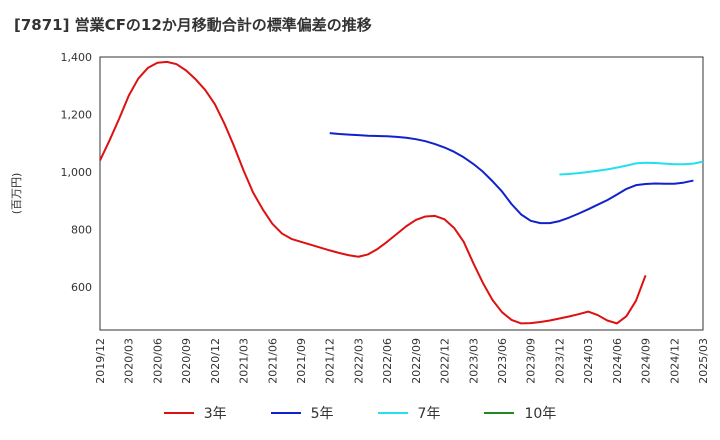  What do you see at coordinates (81, 287) in the screenshot?
I see `y-tick-label: 600` at bounding box center [81, 287].